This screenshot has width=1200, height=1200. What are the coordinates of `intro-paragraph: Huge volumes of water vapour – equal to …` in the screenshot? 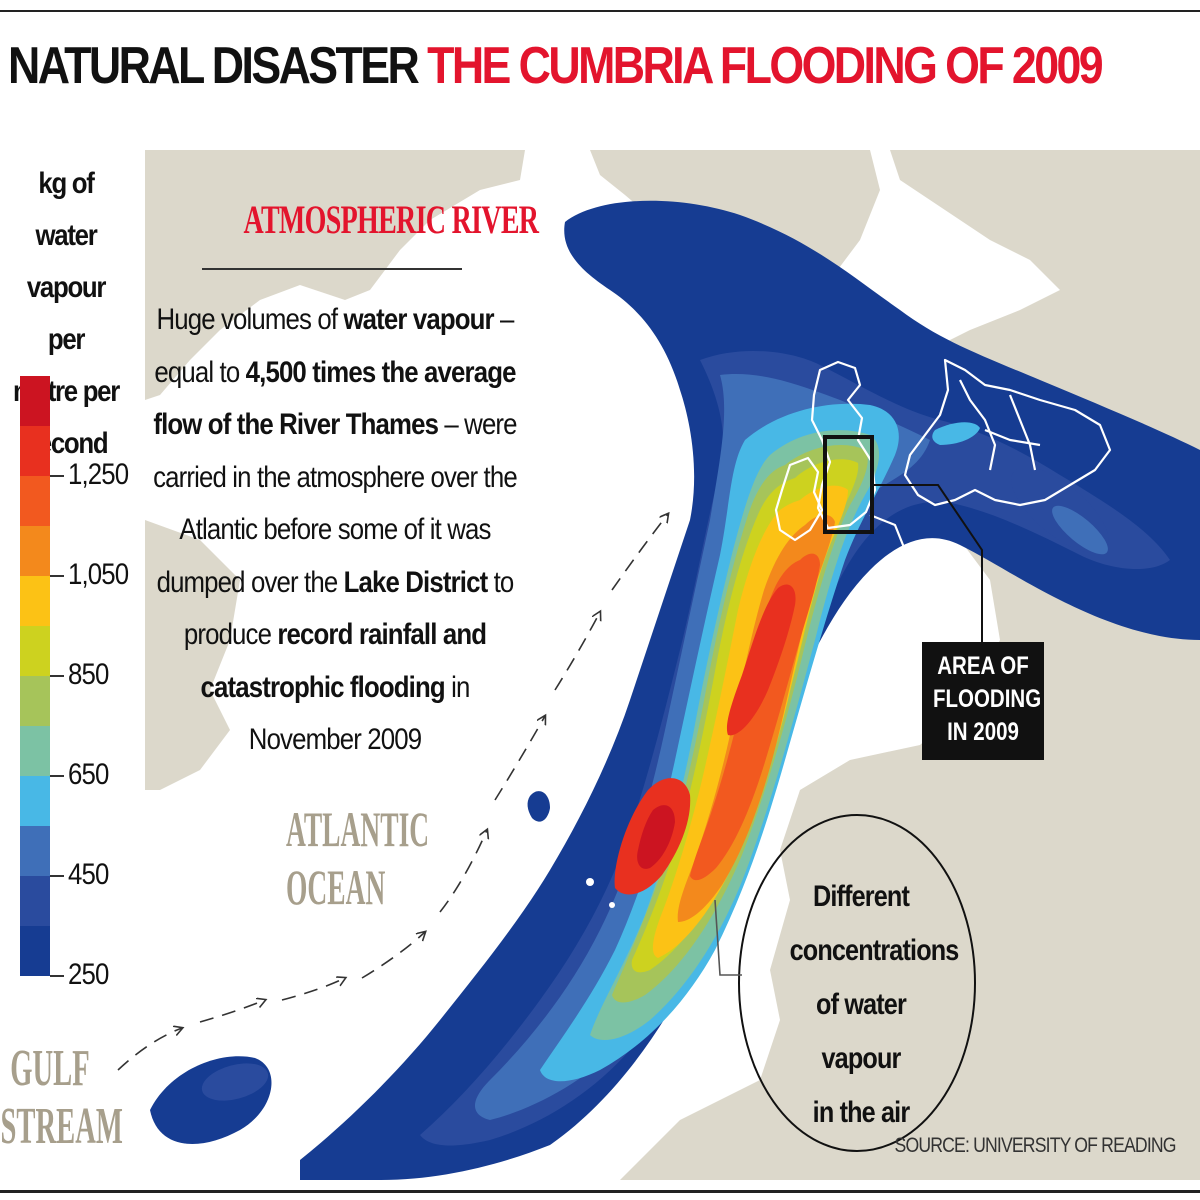 It's located at (335, 530).